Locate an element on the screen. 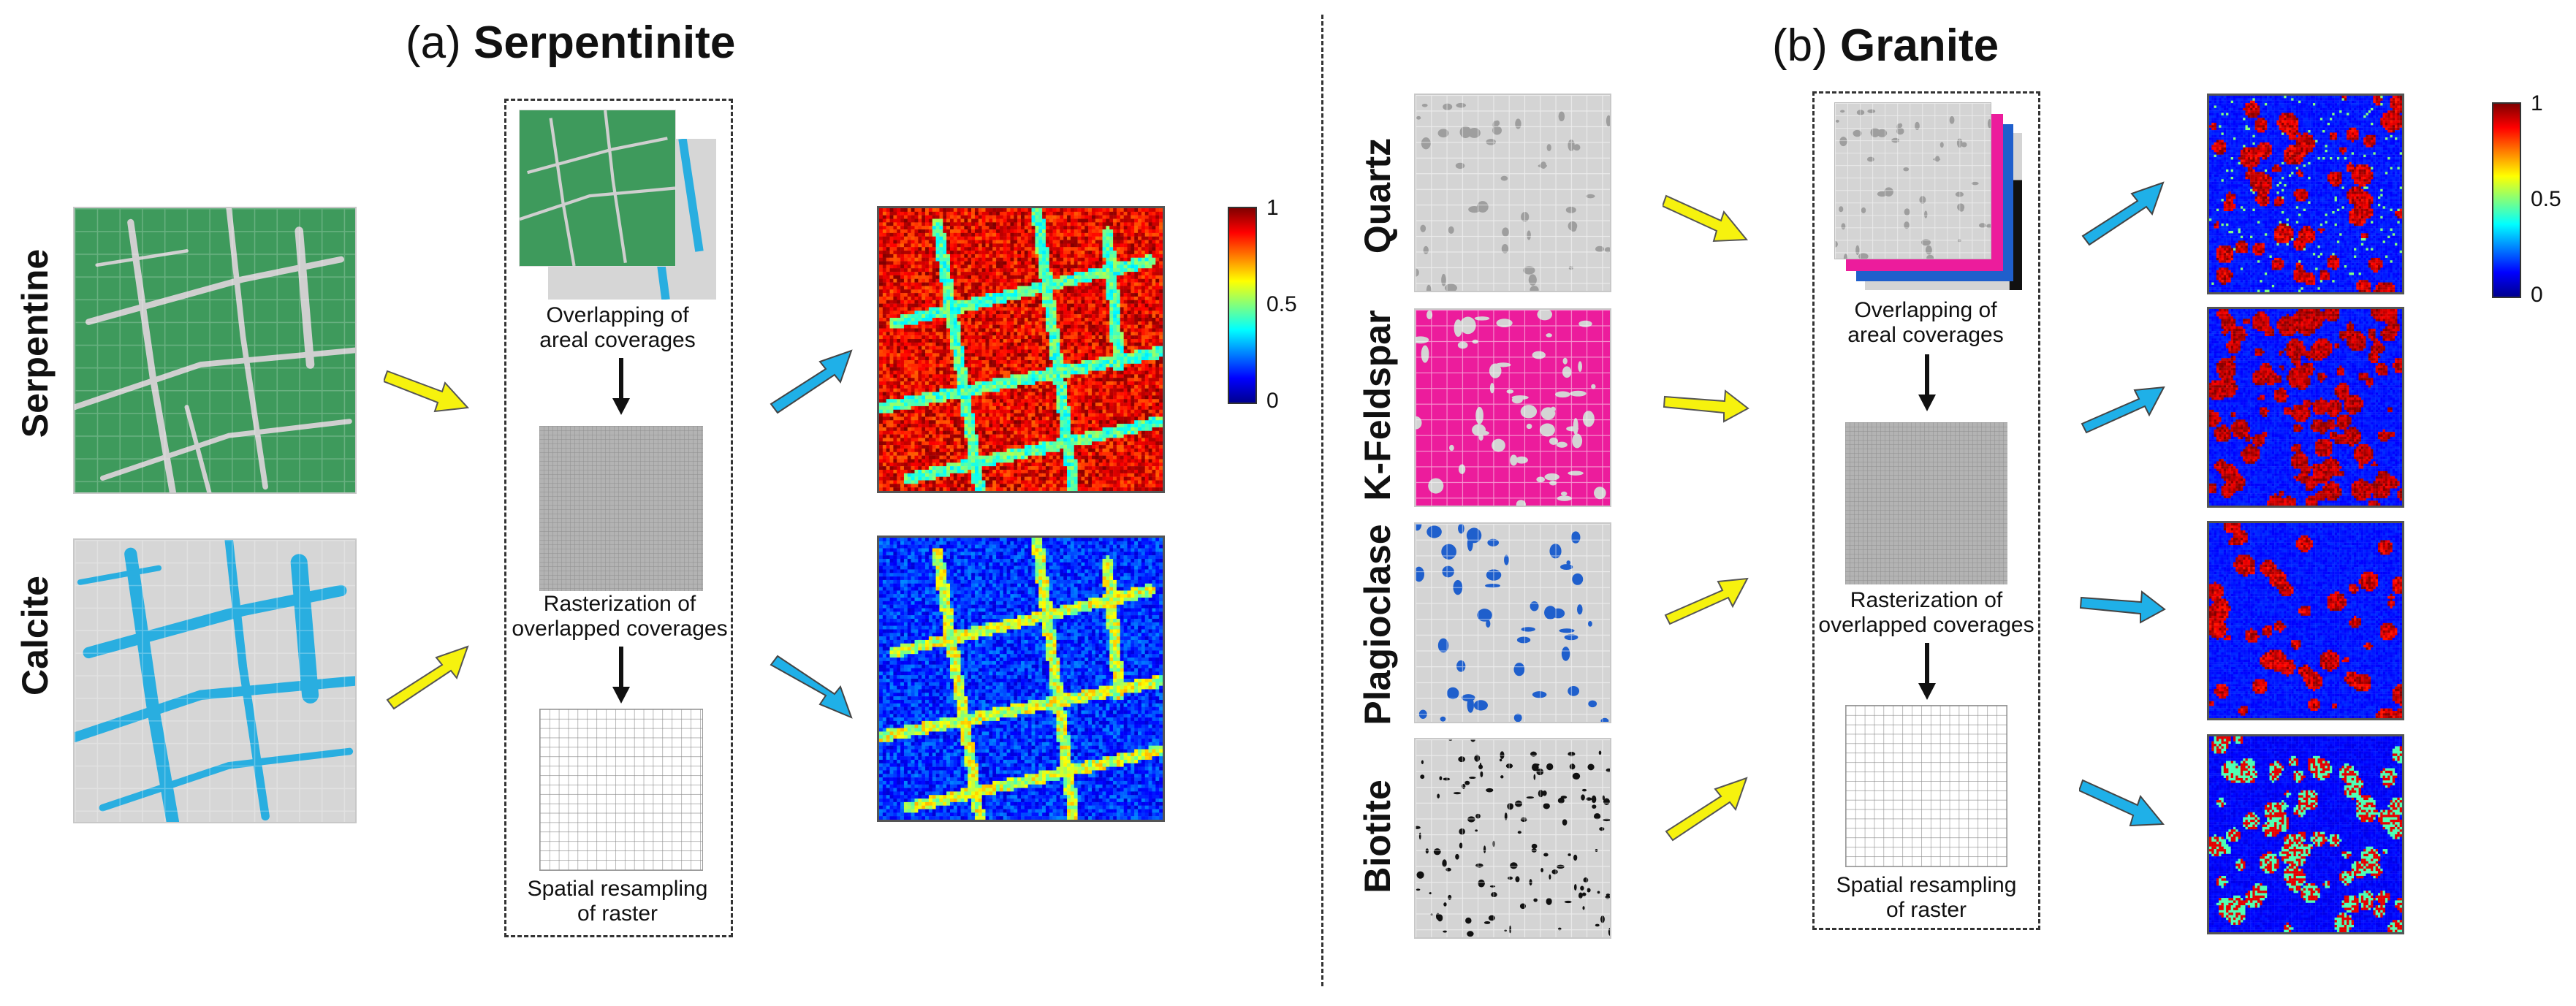 This screenshot has width=2576, height=1006. panel-a-letter: (a) is located at coordinates (433, 43).